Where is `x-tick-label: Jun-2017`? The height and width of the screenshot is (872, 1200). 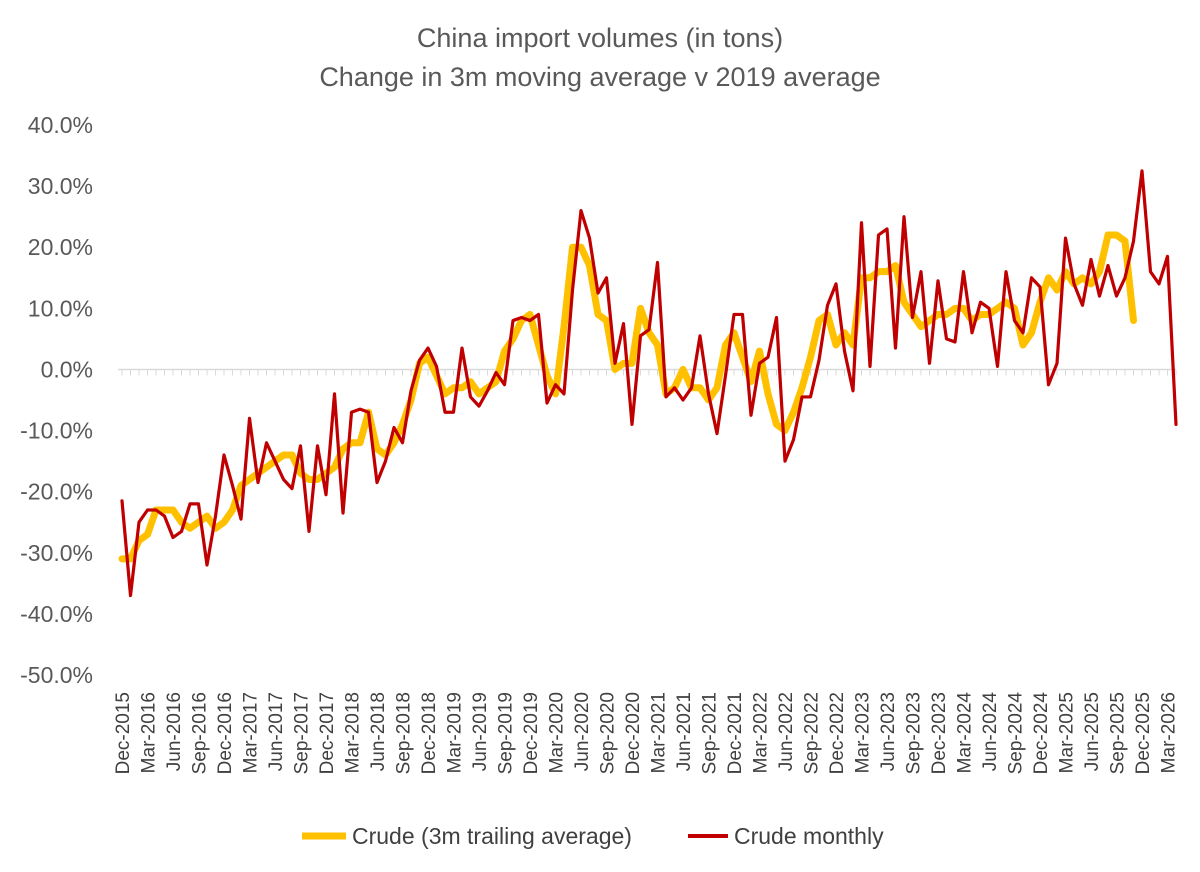 x-tick-label: Jun-2017 is located at coordinates (276, 731).